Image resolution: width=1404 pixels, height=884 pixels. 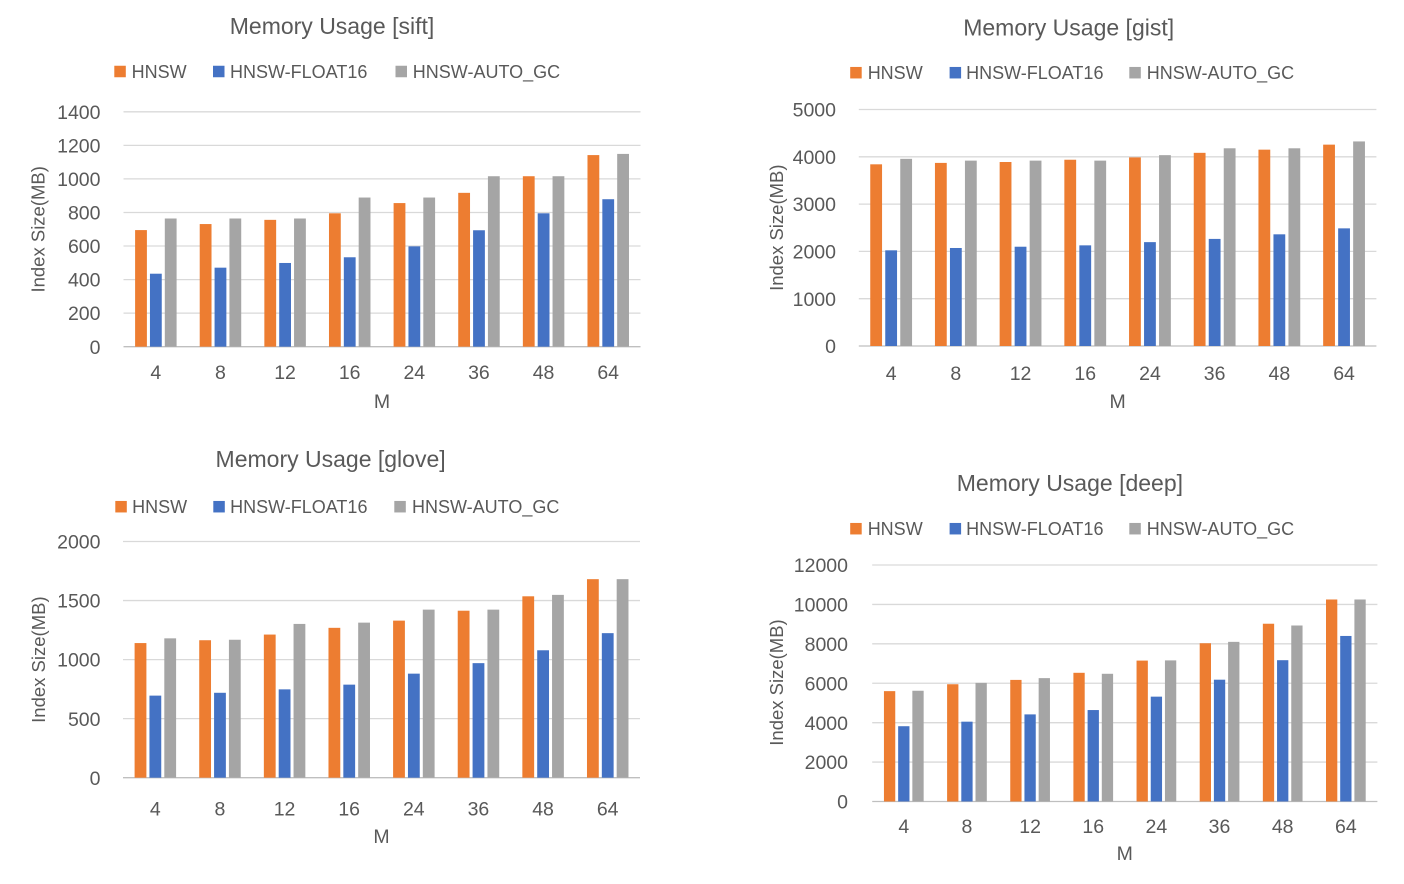 I want to click on svg-text: 10000, so click(x=821, y=606).